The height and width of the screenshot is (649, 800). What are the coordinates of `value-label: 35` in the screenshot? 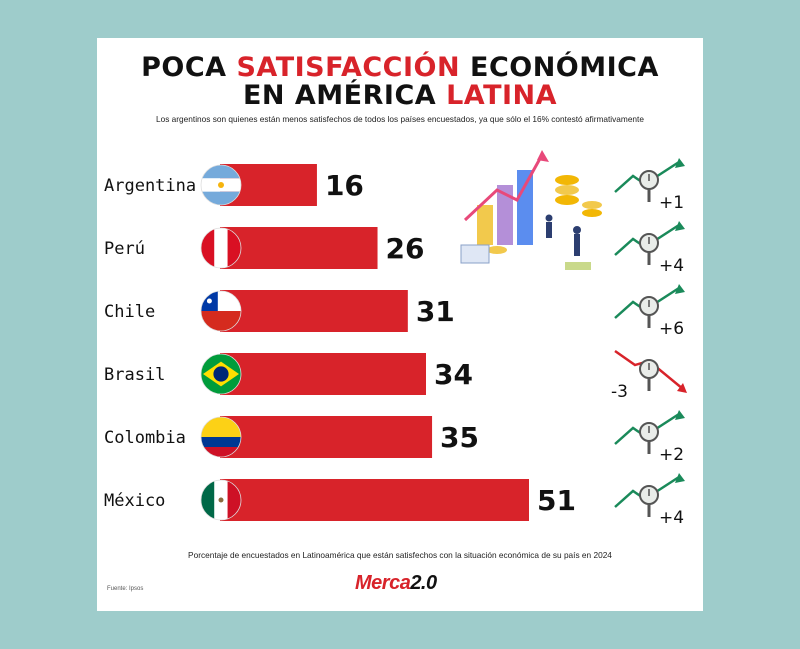 It's located at (459, 437).